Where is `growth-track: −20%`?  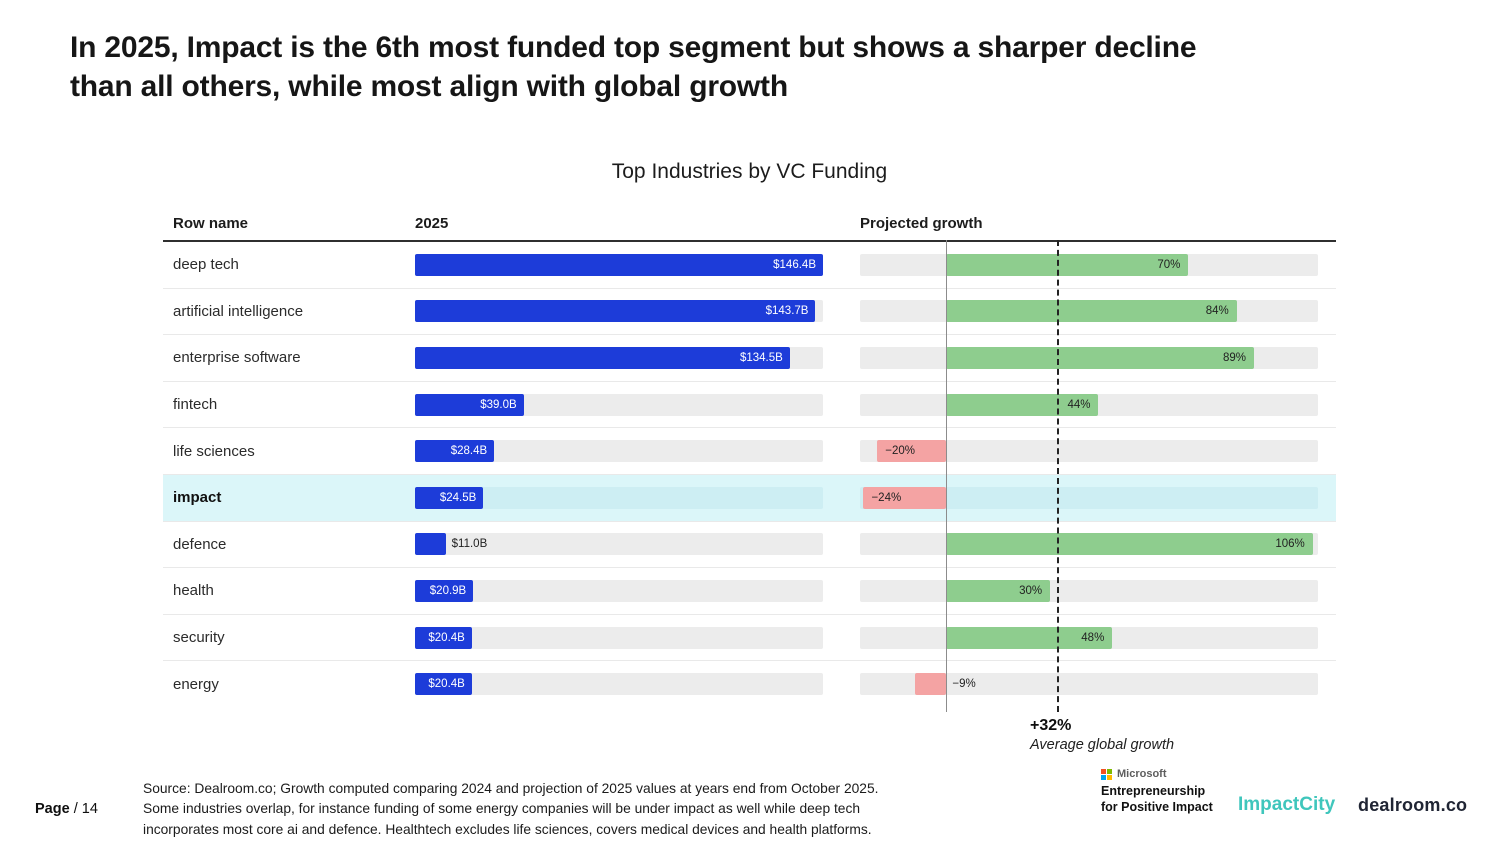
growth-track: −20% is located at coordinates (1089, 451).